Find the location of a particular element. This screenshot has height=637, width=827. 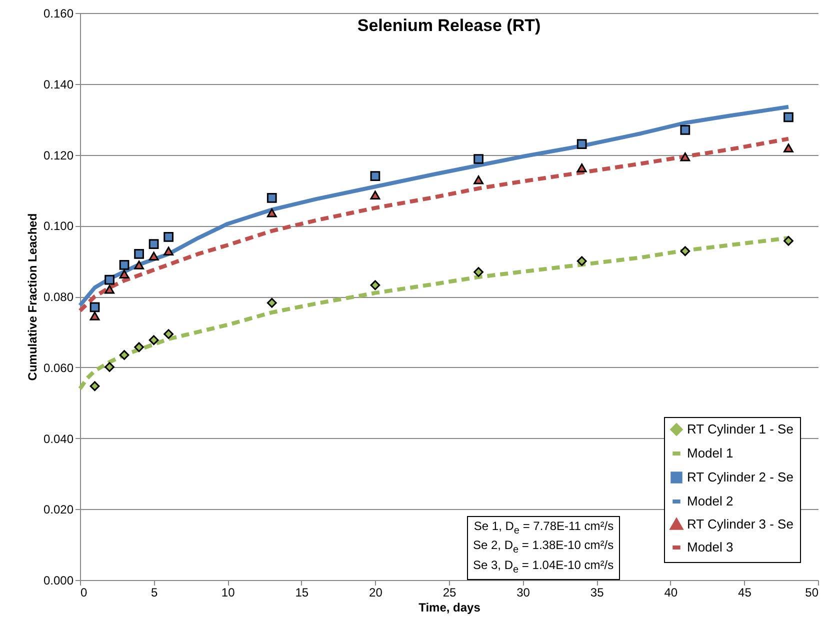

y-tick-label: 0.120 is located at coordinates (58, 155).